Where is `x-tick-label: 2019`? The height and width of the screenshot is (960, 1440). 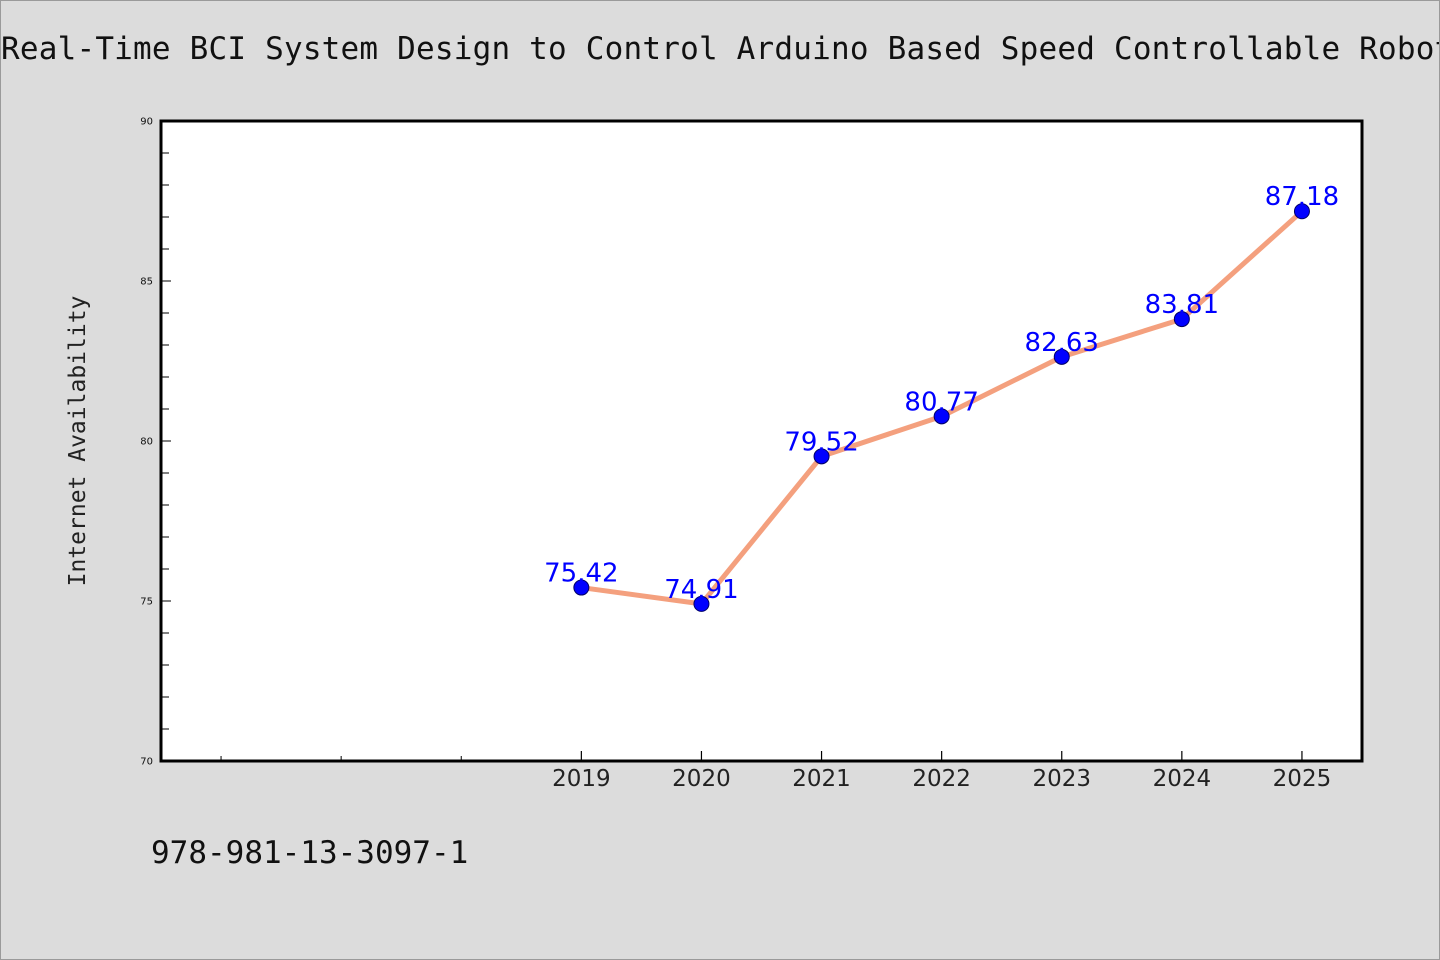
x-tick-label: 2019 is located at coordinates (581, 779).